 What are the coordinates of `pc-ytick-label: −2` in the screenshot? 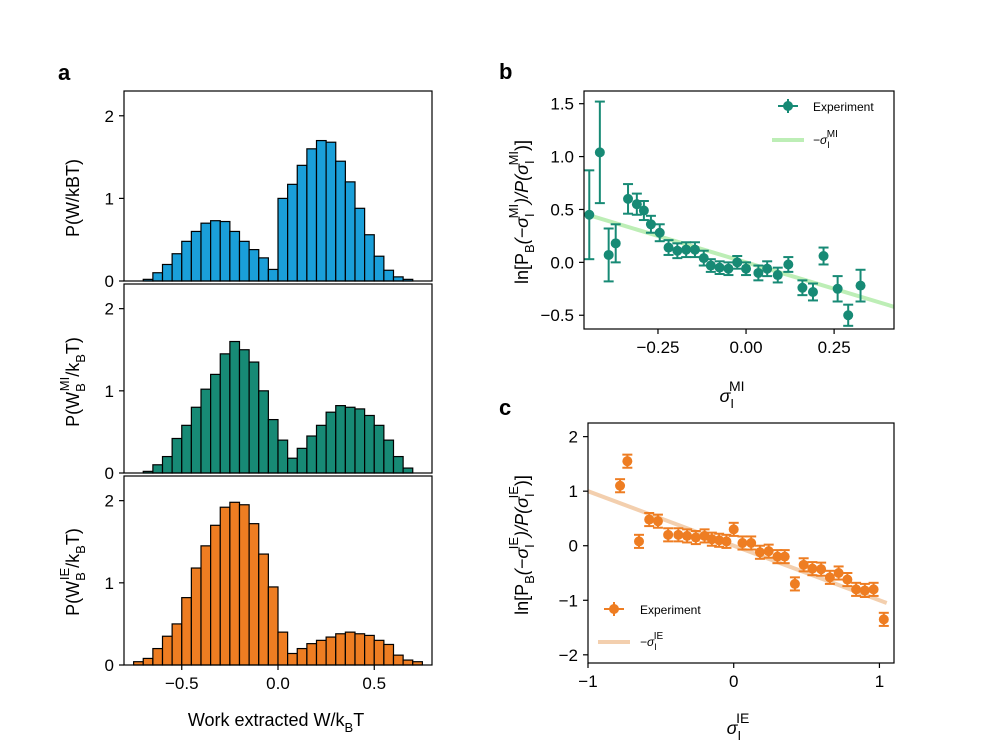 It's located at (568, 655).